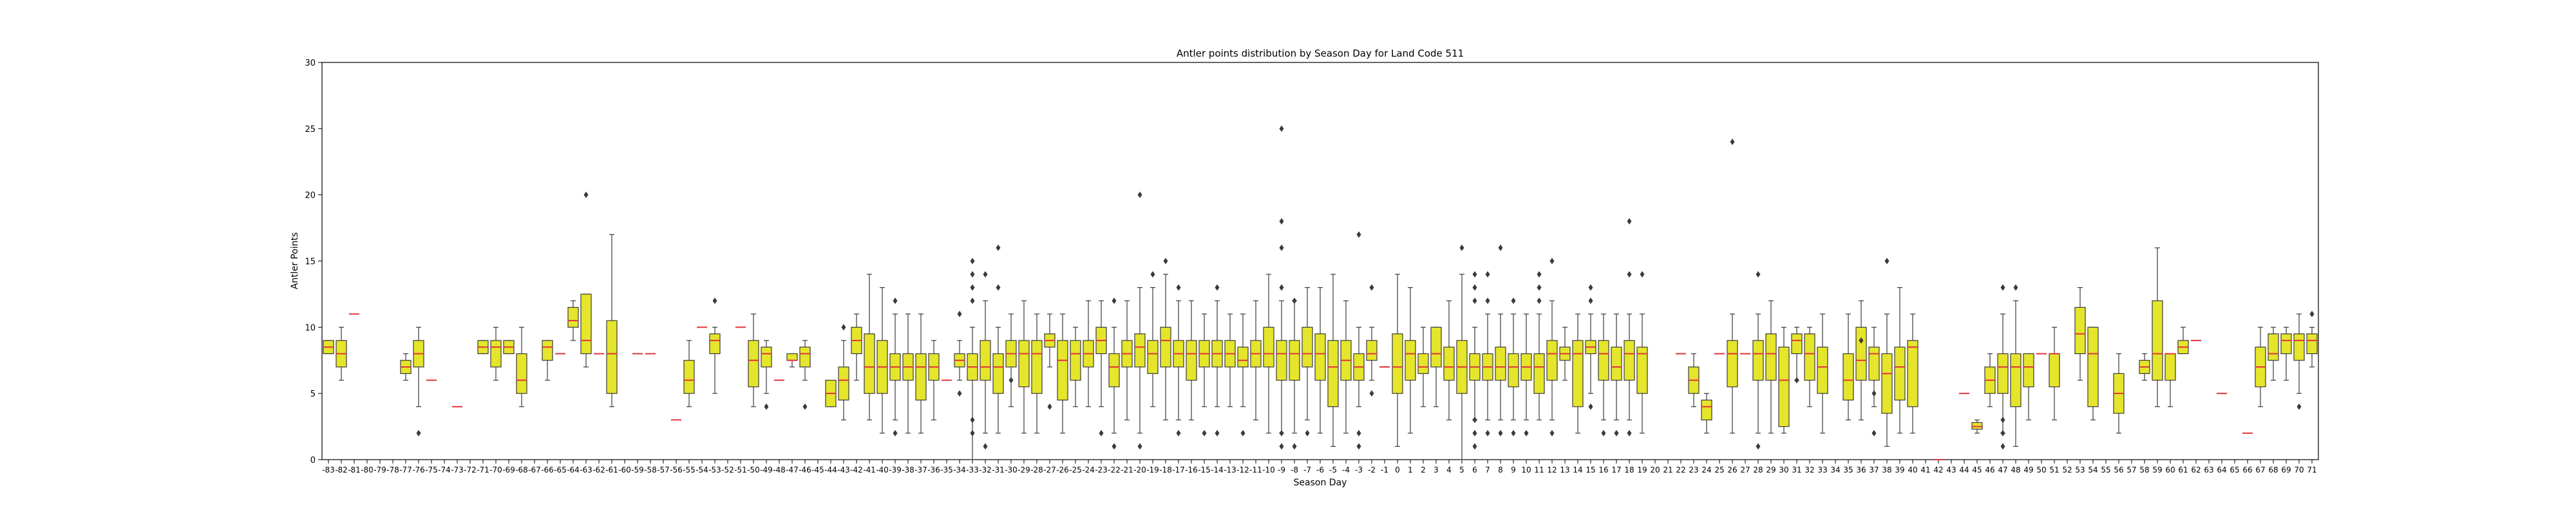  What do you see at coordinates (1977, 470) in the screenshot?
I see `x-tick-label: 45` at bounding box center [1977, 470].